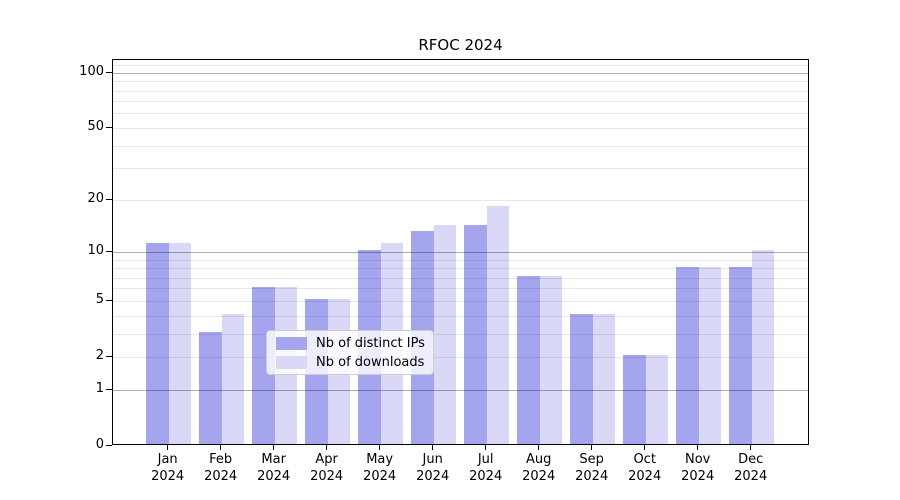 This screenshot has height=500, width=900. What do you see at coordinates (740, 355) in the screenshot?
I see `bar-nb-of-distinct-ips-dec` at bounding box center [740, 355].